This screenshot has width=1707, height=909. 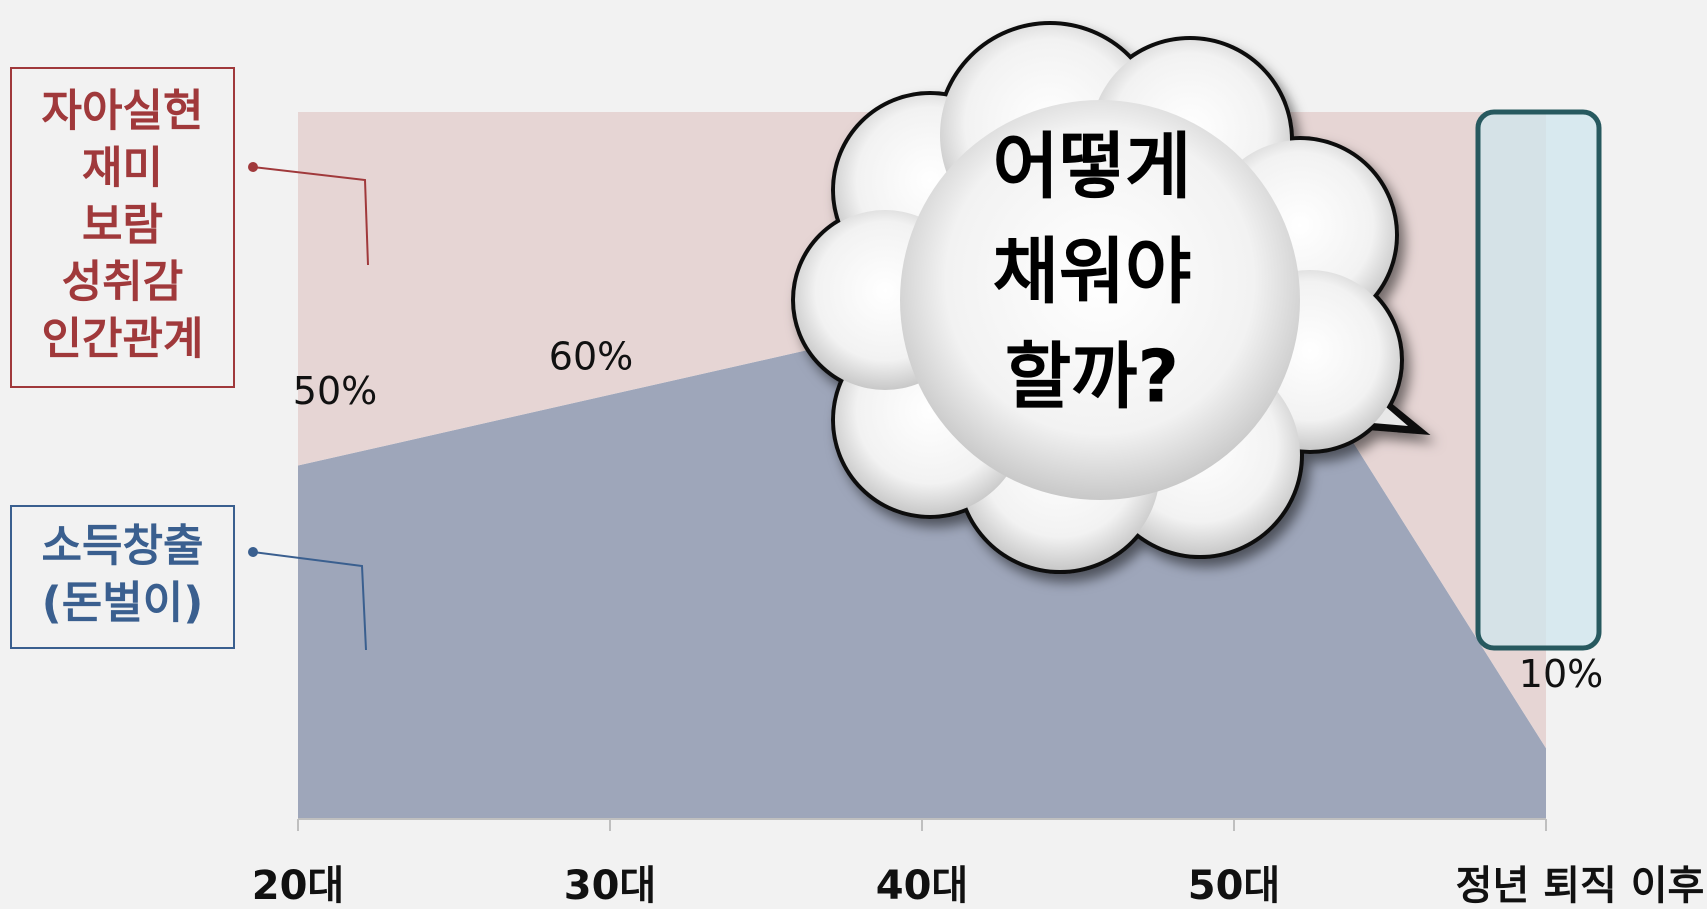 I want to click on legend-label: 성취감, so click(x=122, y=282).